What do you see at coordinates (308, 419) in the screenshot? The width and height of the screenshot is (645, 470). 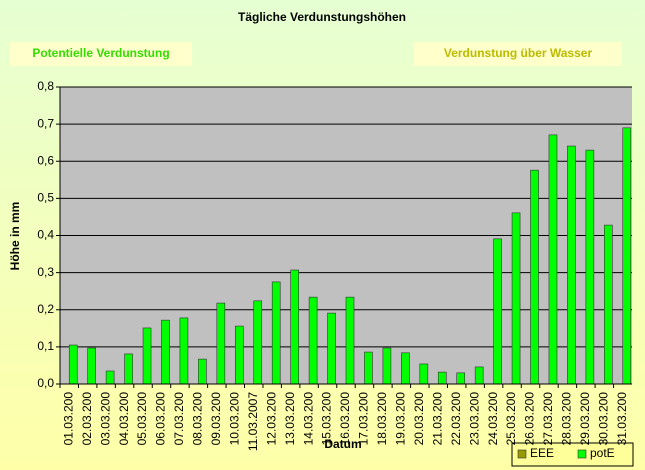 I see `x-tick-label: 14.03.200` at bounding box center [308, 419].